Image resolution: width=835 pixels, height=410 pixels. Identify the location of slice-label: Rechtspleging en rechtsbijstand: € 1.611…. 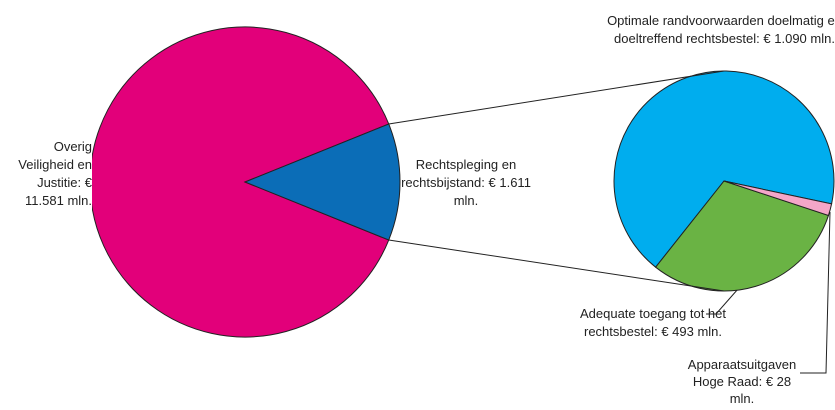
(466, 183).